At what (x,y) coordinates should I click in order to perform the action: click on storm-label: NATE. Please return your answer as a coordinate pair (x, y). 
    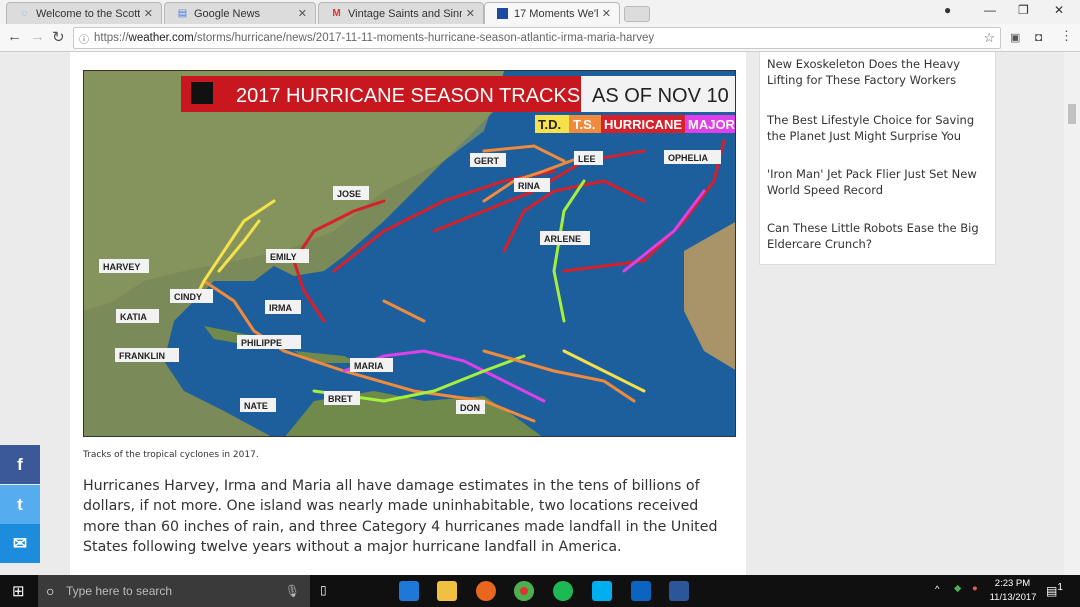
    Looking at the image, I should click on (256, 406).